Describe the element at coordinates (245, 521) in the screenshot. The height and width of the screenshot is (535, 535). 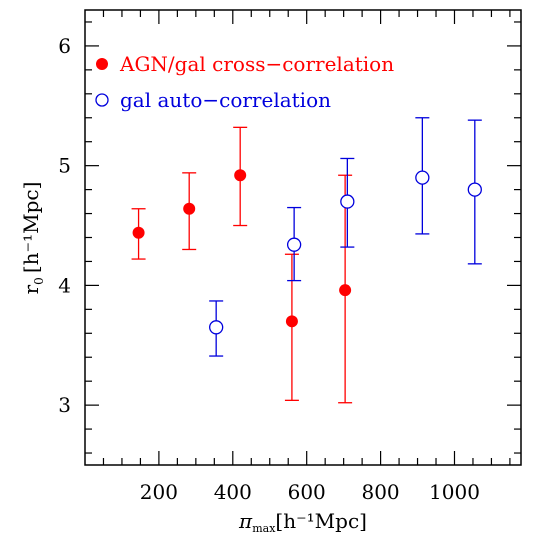
I see `x-axis-symbol: π` at that location.